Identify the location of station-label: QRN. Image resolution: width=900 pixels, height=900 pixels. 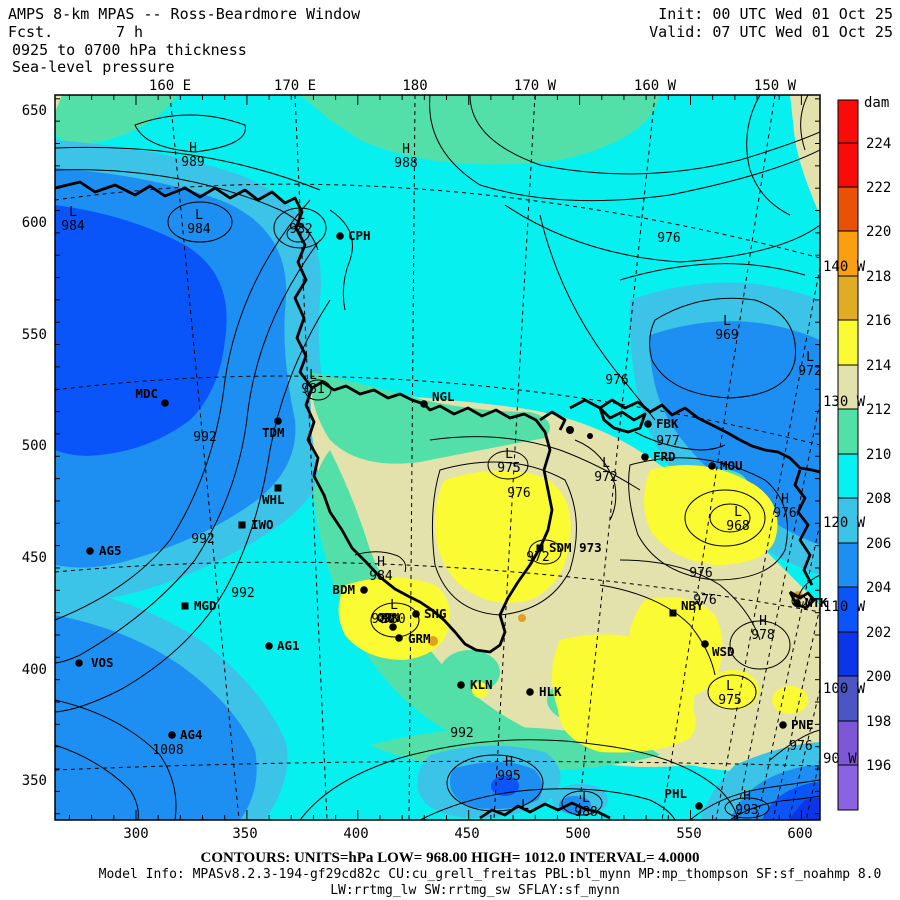
(388, 617).